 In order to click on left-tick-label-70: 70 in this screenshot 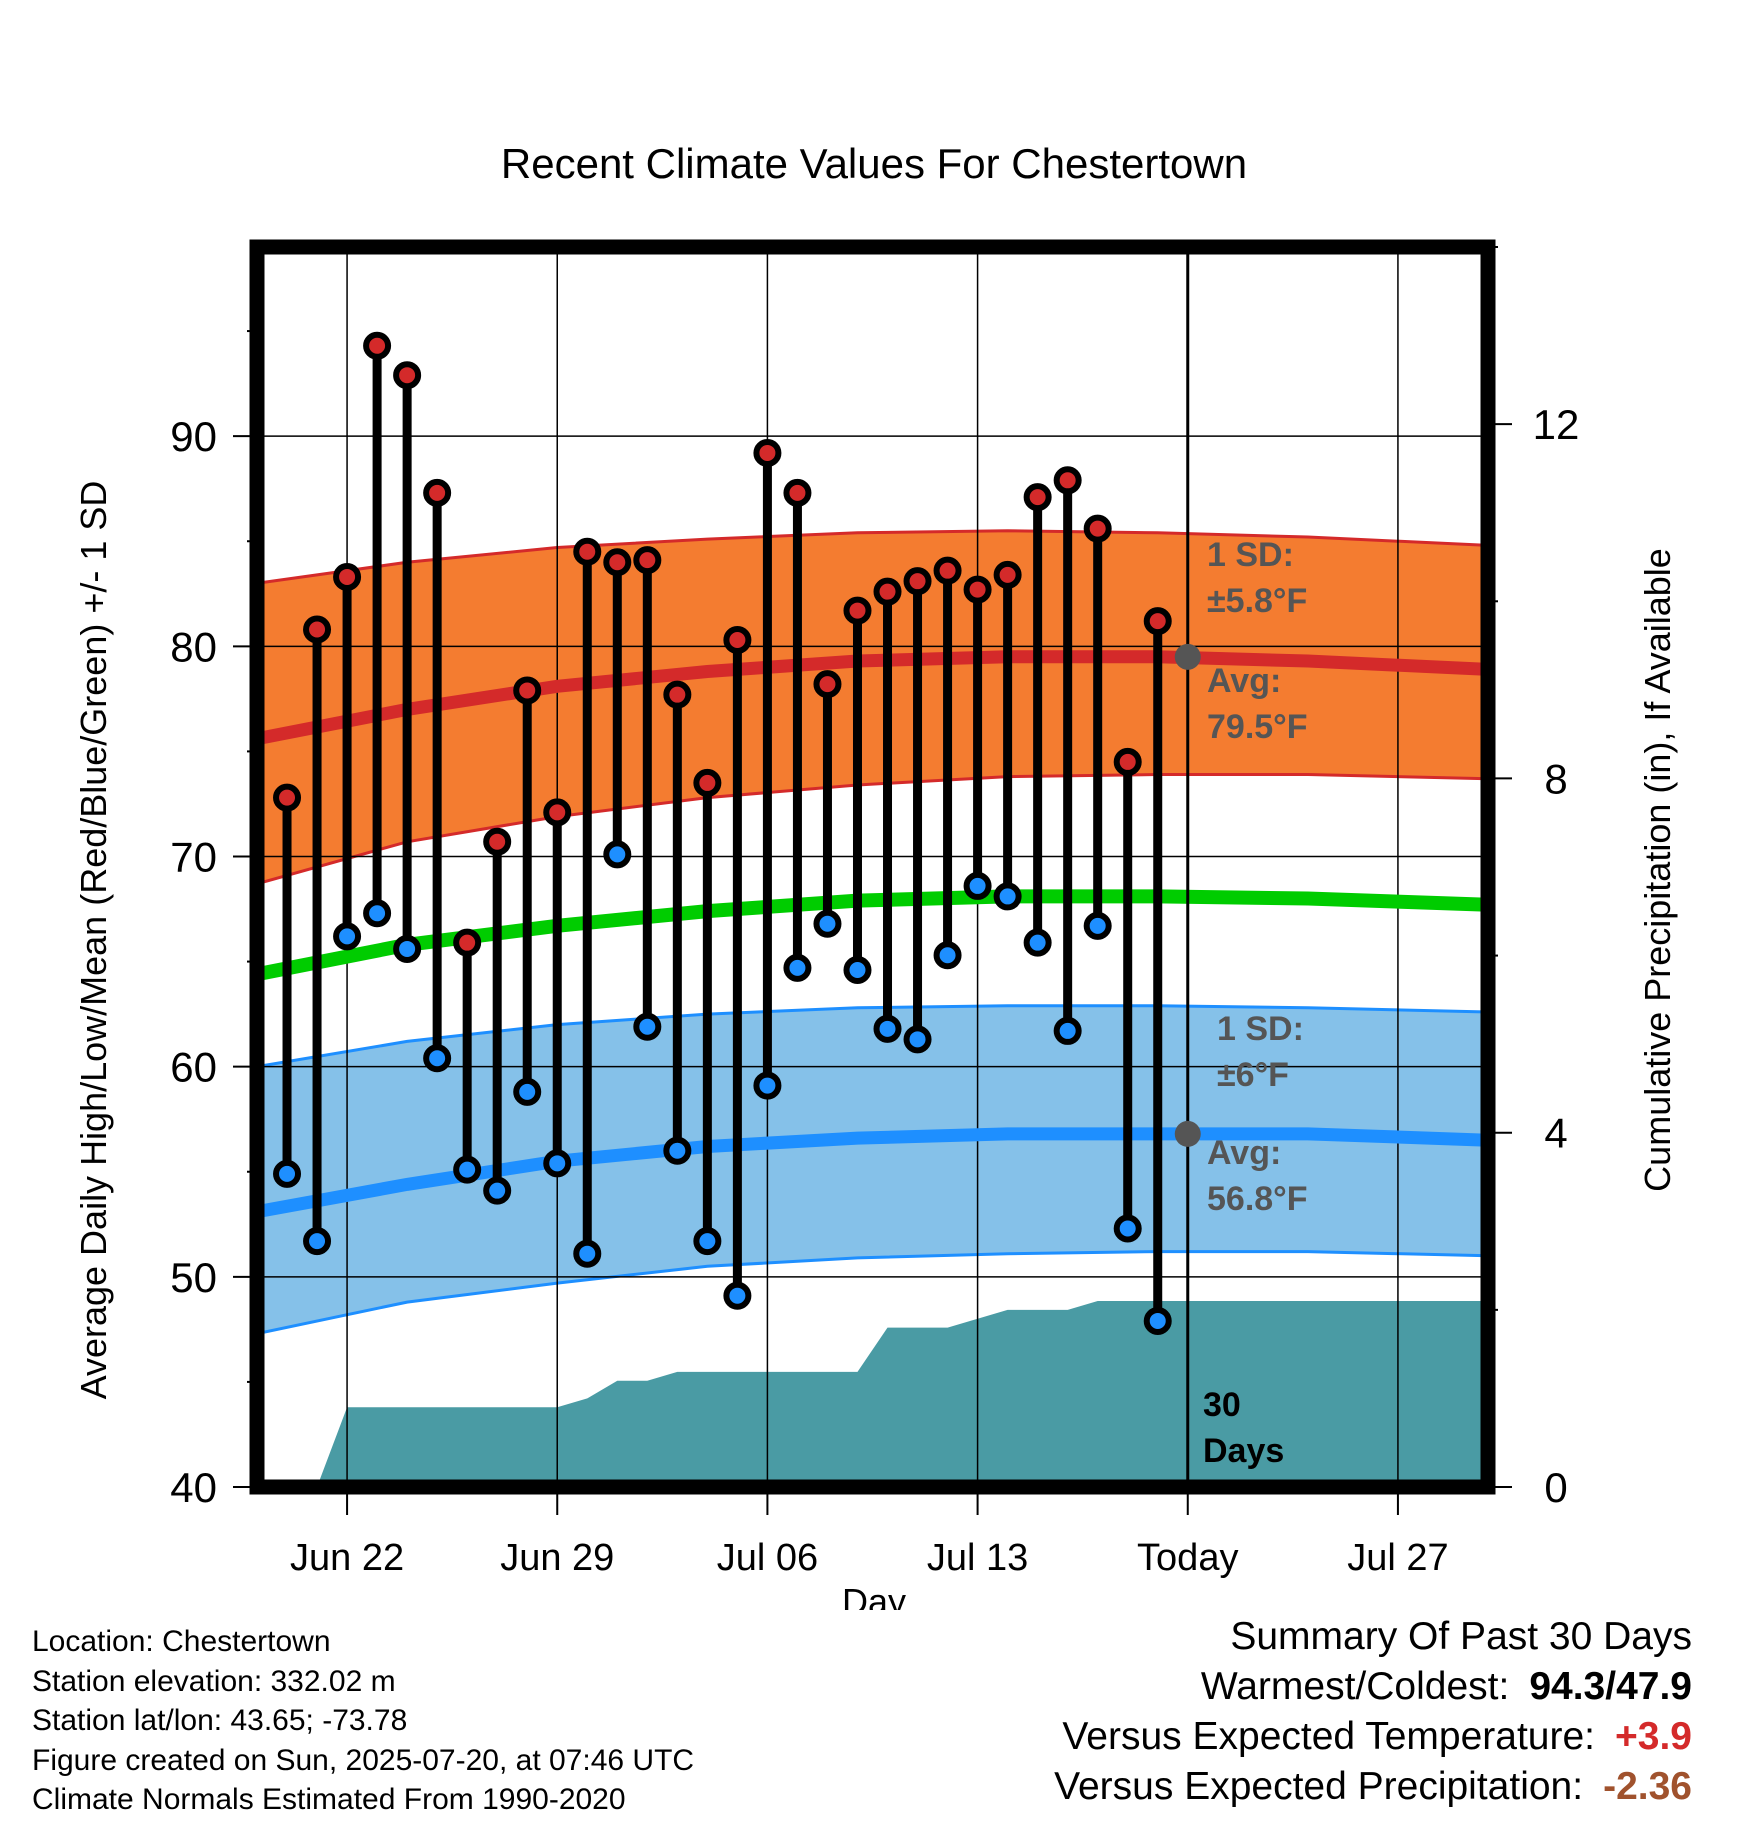, I will do `click(193, 856)`.